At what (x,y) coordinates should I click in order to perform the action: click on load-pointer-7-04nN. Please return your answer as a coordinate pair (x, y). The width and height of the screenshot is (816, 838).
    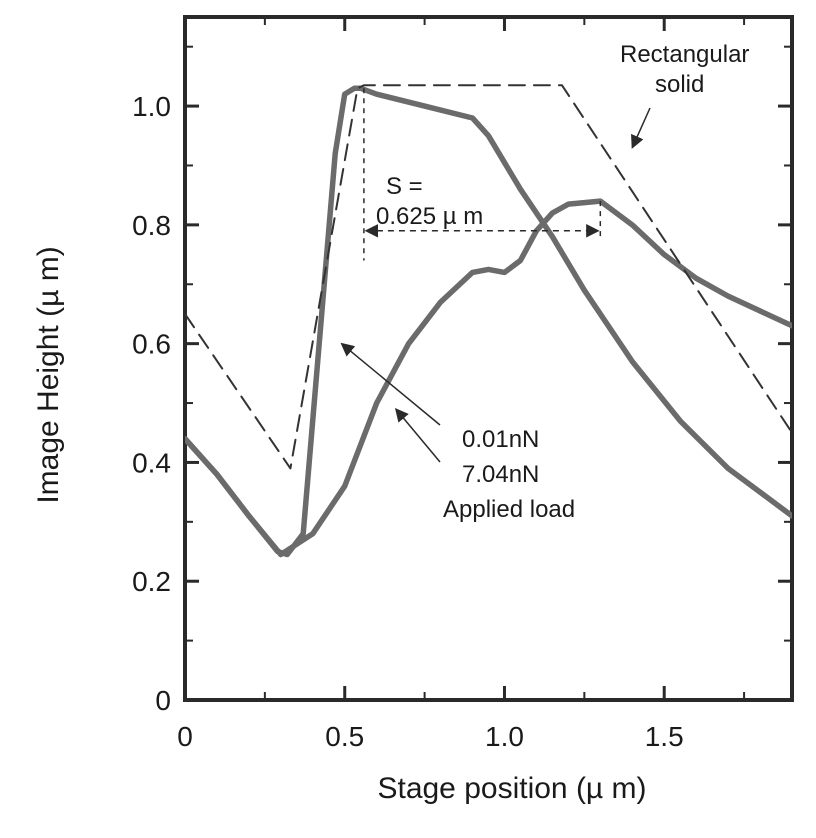
    Looking at the image, I should click on (417, 435).